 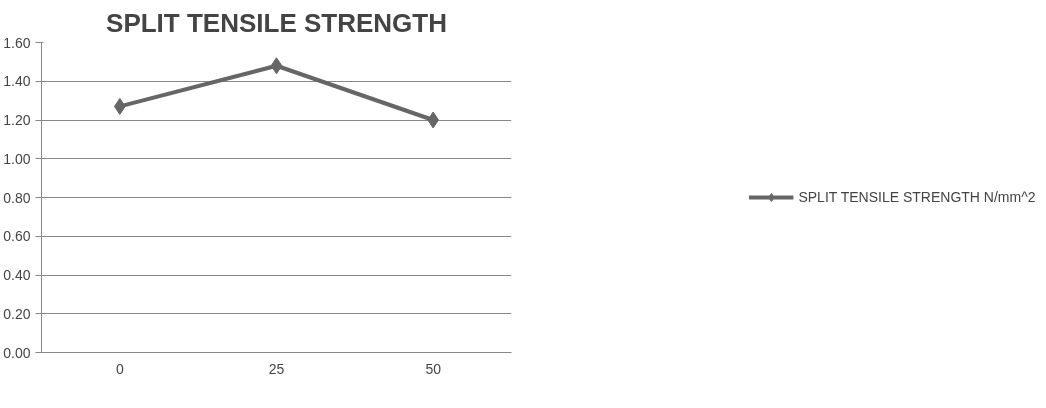 I want to click on y-tick-label: 0.80, so click(x=17, y=197).